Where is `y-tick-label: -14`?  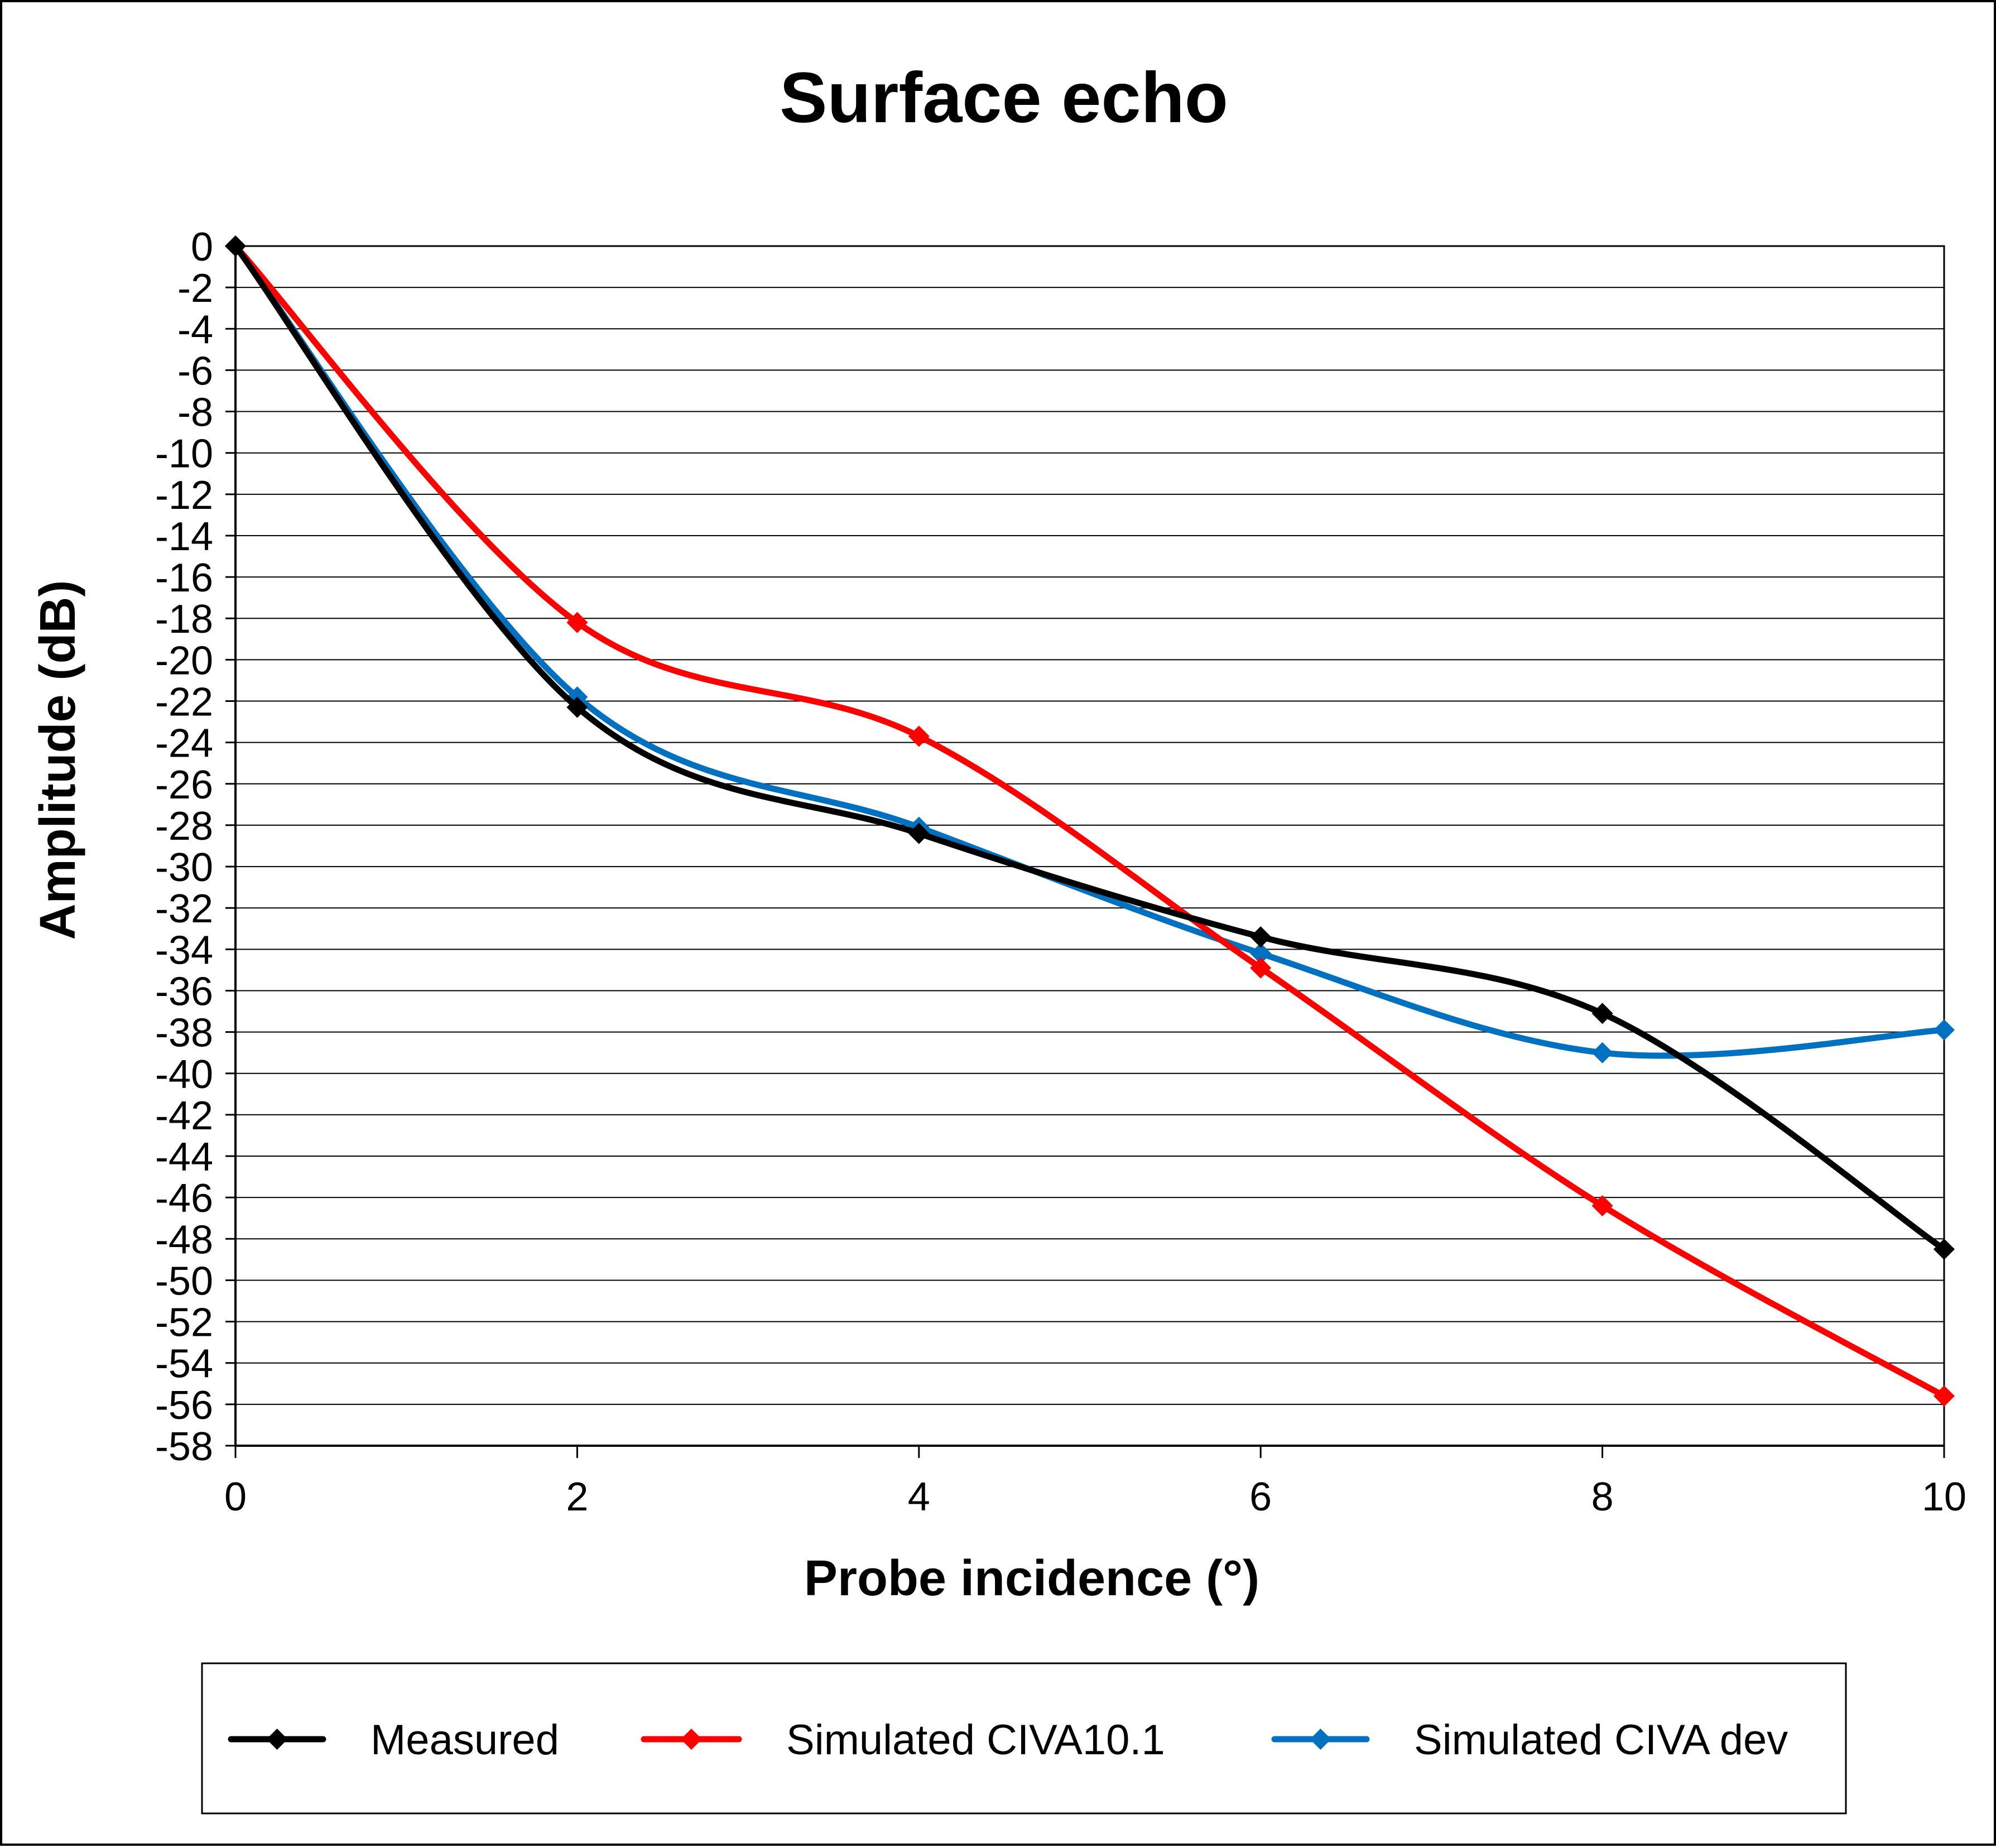
y-tick-label: -14 is located at coordinates (184, 536).